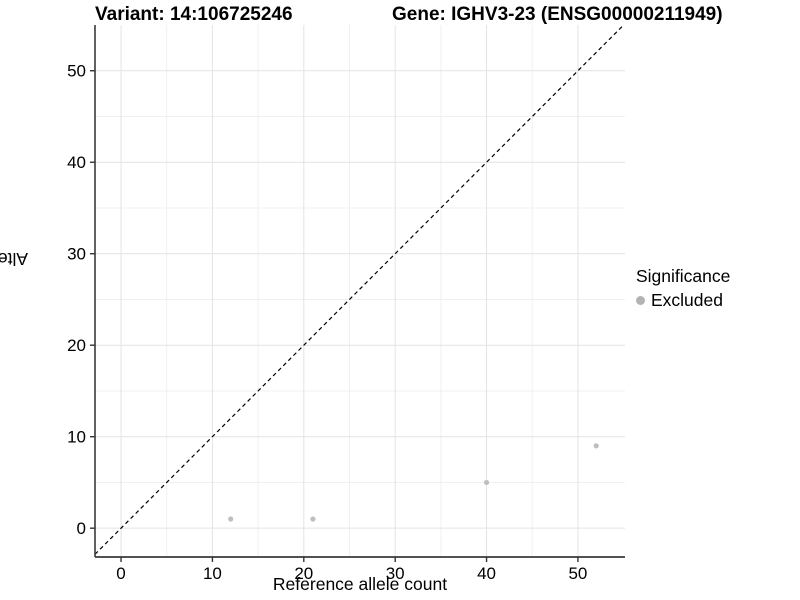  I want to click on x-axis-title: Reference allele count, so click(360, 584).